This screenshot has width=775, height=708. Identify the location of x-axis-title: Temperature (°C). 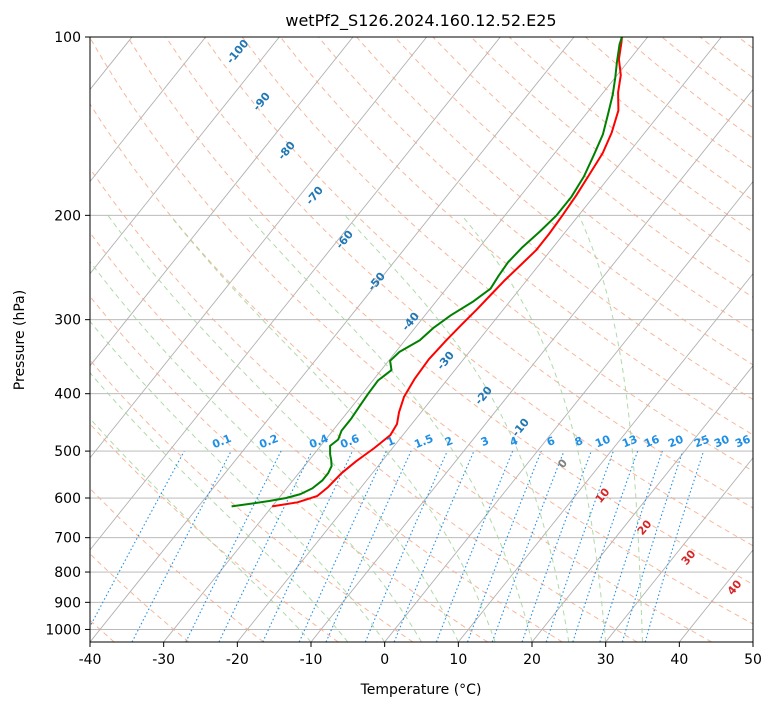
(421, 690).